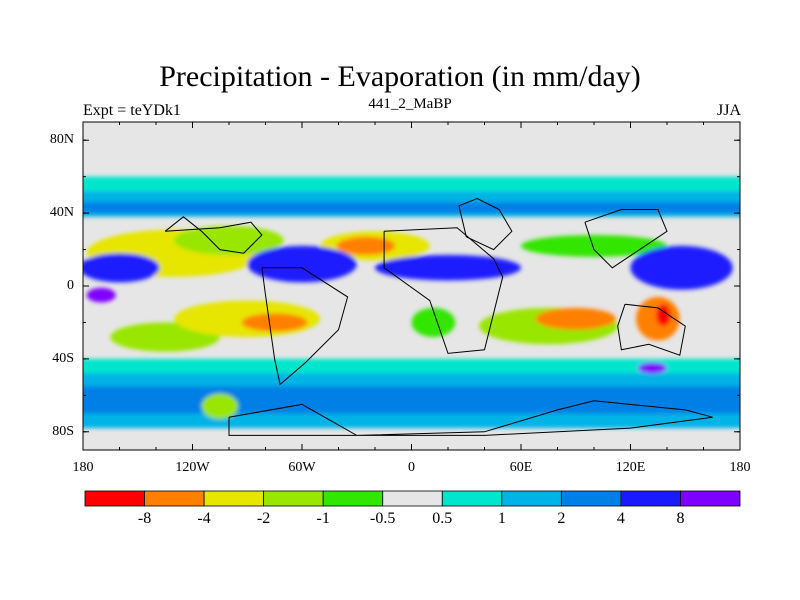 This screenshot has height=600, width=800. What do you see at coordinates (70, 285) in the screenshot?
I see `y-tick-label: 0` at bounding box center [70, 285].